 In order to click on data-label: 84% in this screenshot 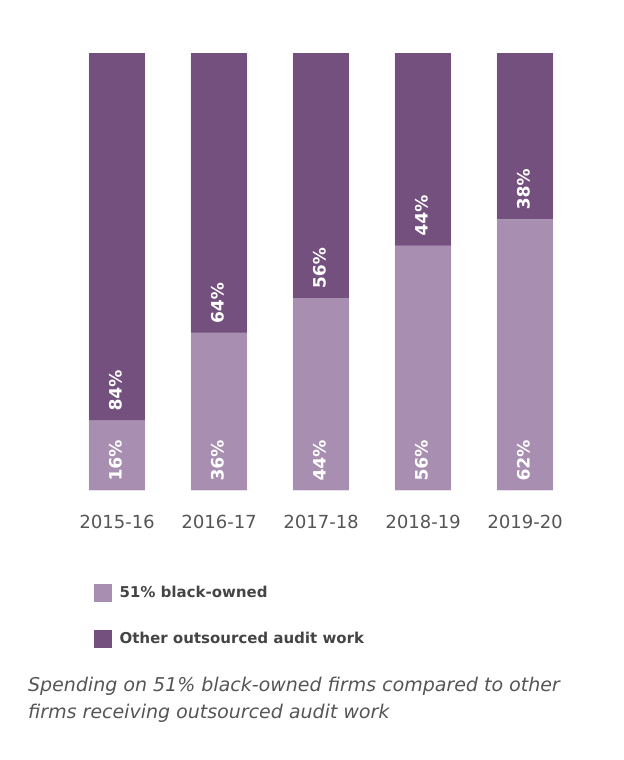, I will do `click(116, 390)`.